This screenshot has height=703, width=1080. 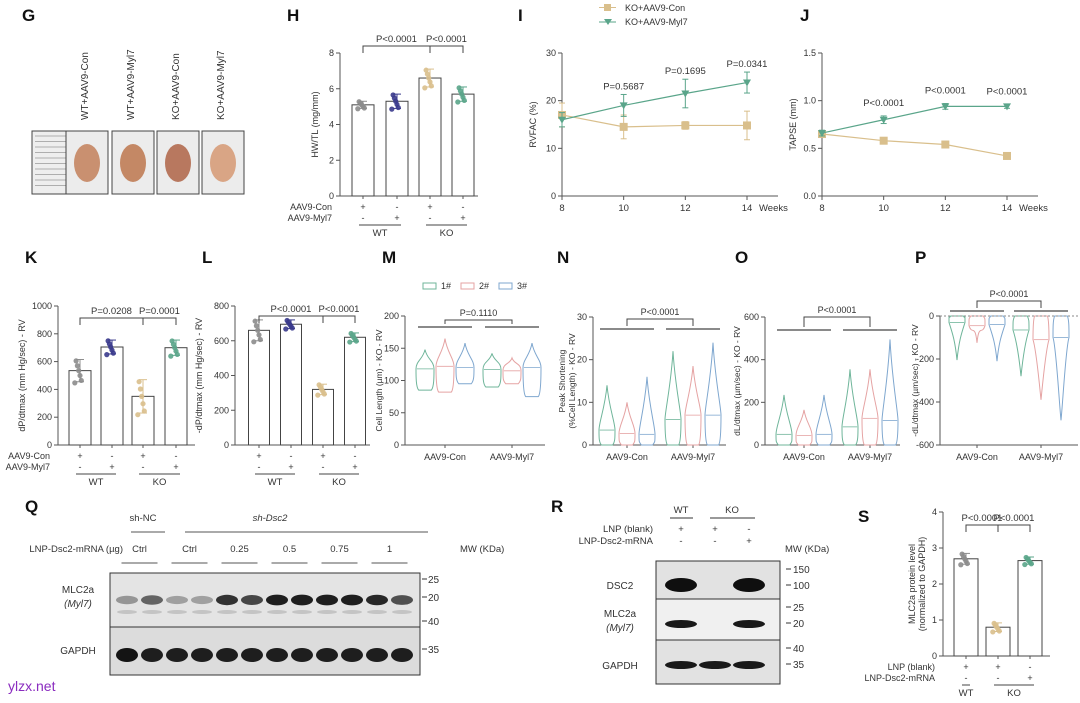 I want to click on row-label: LNP (blank), so click(x=911, y=667).